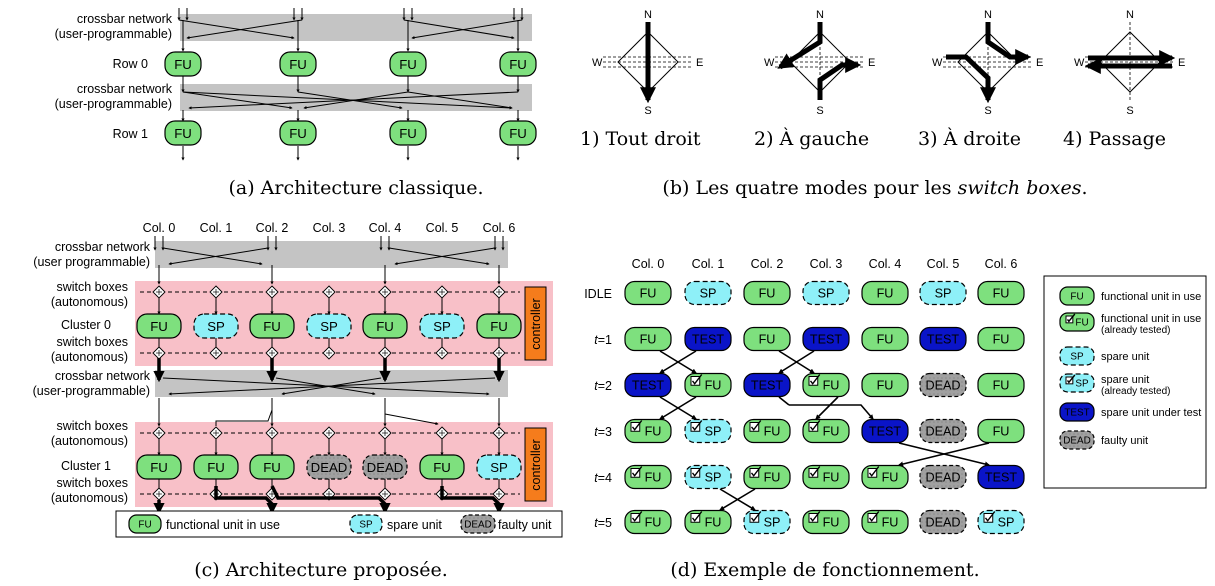 This screenshot has width=1215, height=586. I want to click on d-unit-r2-c5-label: DEAD, so click(942, 386).